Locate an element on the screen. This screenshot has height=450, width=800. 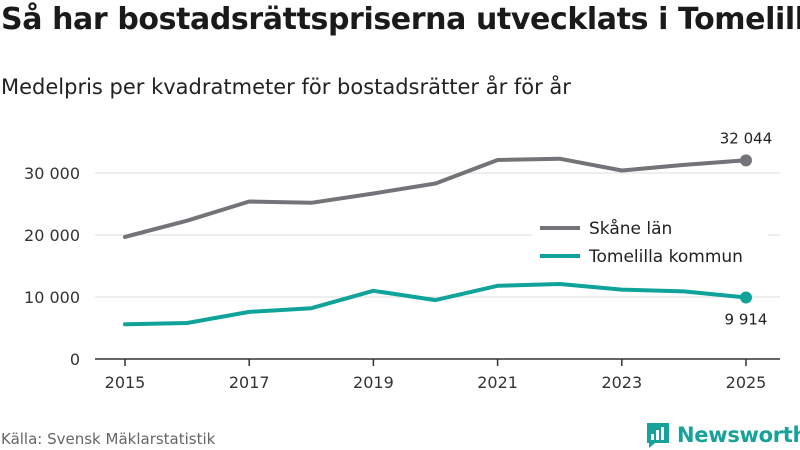
x-tick-label: 2017 is located at coordinates (249, 382).